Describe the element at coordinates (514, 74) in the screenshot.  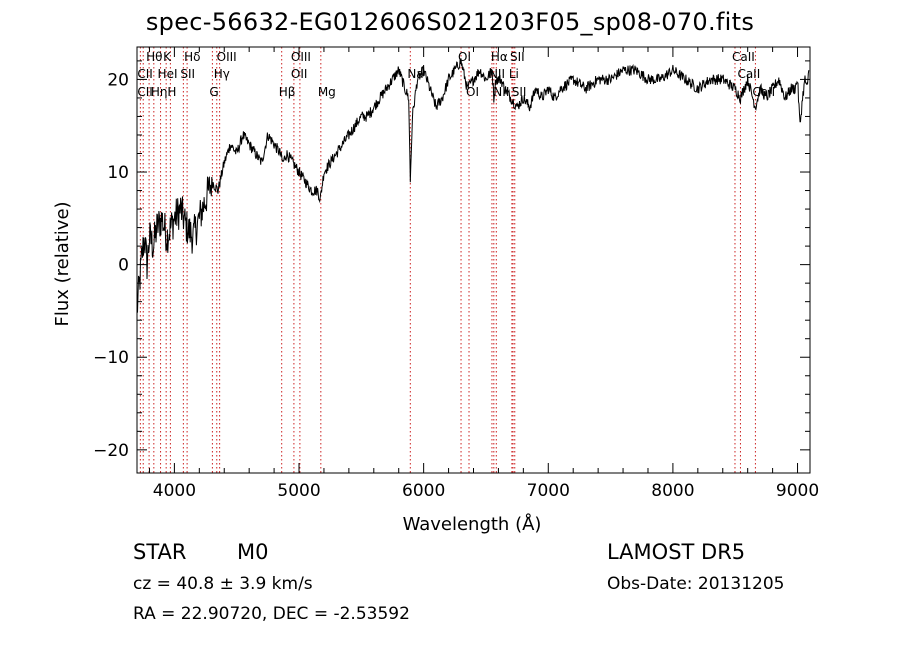
I see `line-label-16: Li` at that location.